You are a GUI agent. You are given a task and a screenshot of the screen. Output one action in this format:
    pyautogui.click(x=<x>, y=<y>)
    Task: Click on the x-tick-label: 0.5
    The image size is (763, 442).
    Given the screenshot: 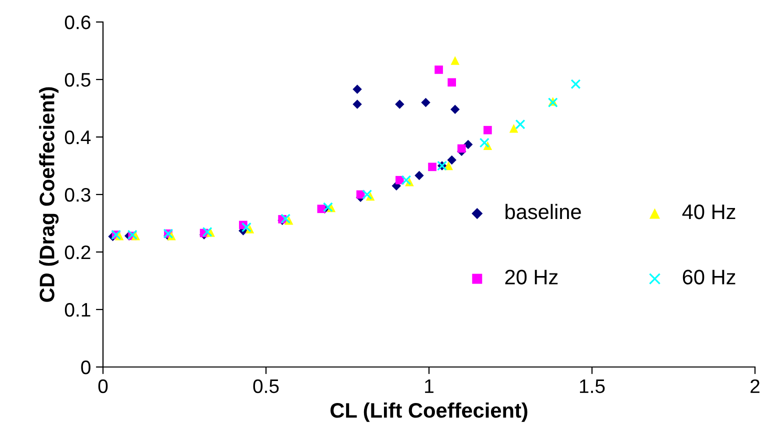 What is the action you would take?
    pyautogui.click(x=266, y=386)
    